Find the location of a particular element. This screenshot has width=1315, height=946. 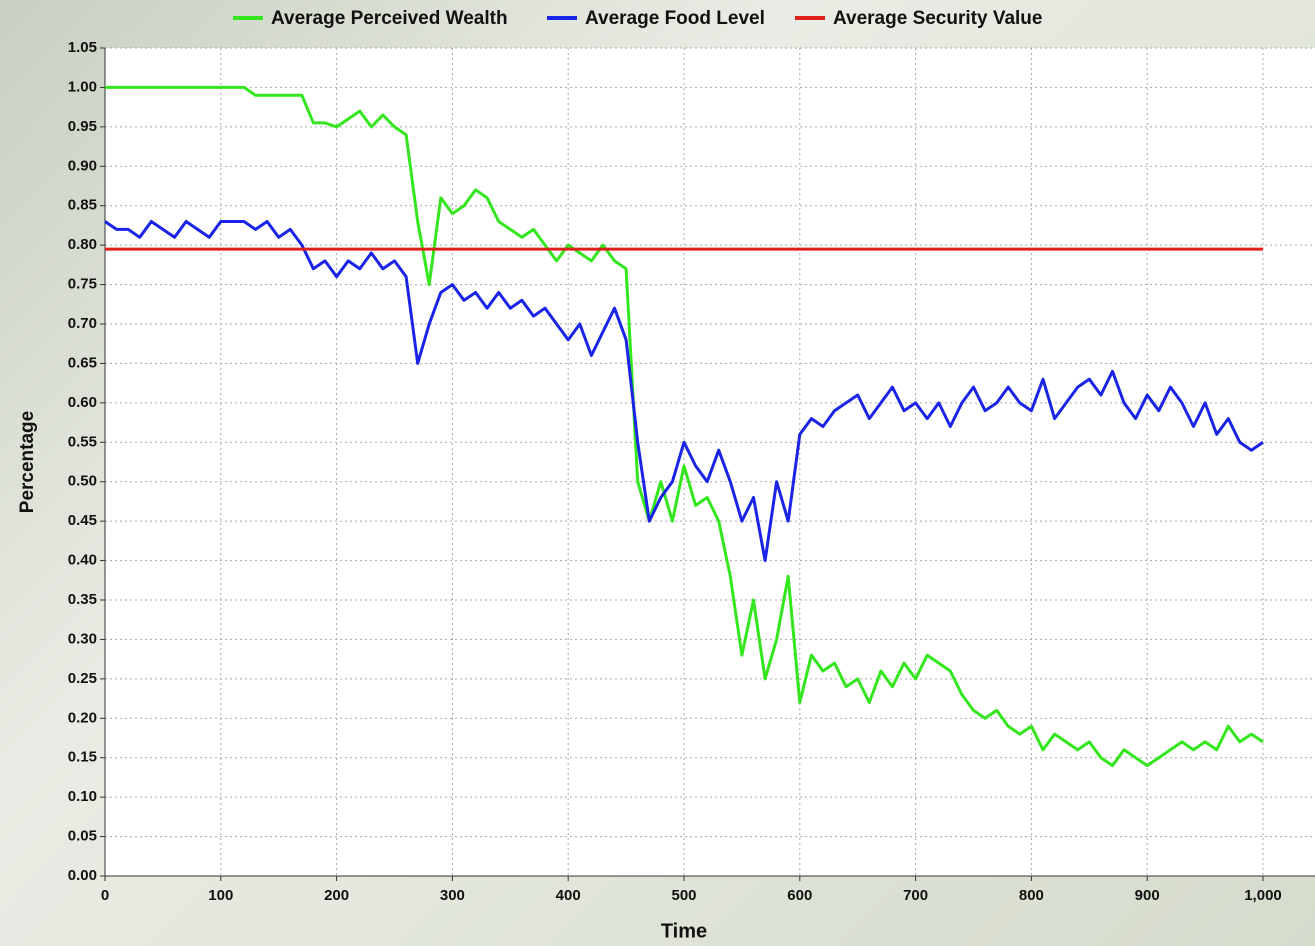

y-tick-label: 0.35 is located at coordinates (82, 599).